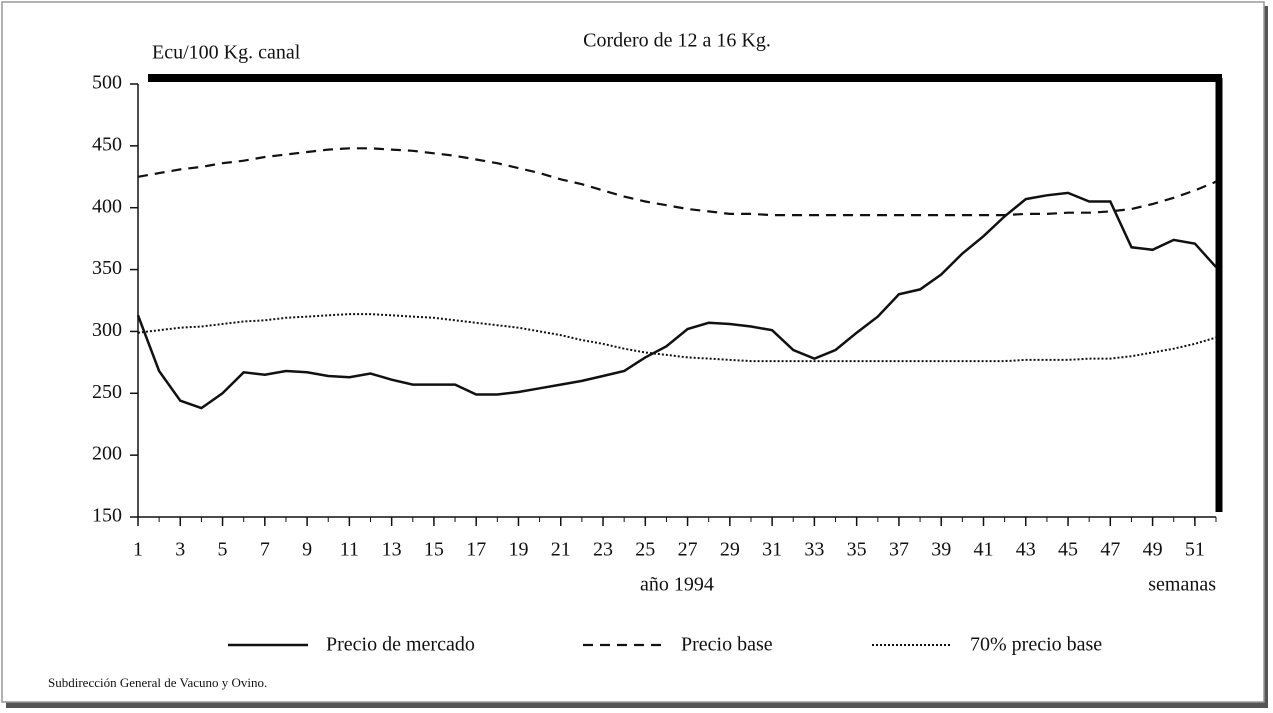 This screenshot has width=1273, height=713. What do you see at coordinates (1182, 585) in the screenshot?
I see `x-unit-label: semanas` at bounding box center [1182, 585].